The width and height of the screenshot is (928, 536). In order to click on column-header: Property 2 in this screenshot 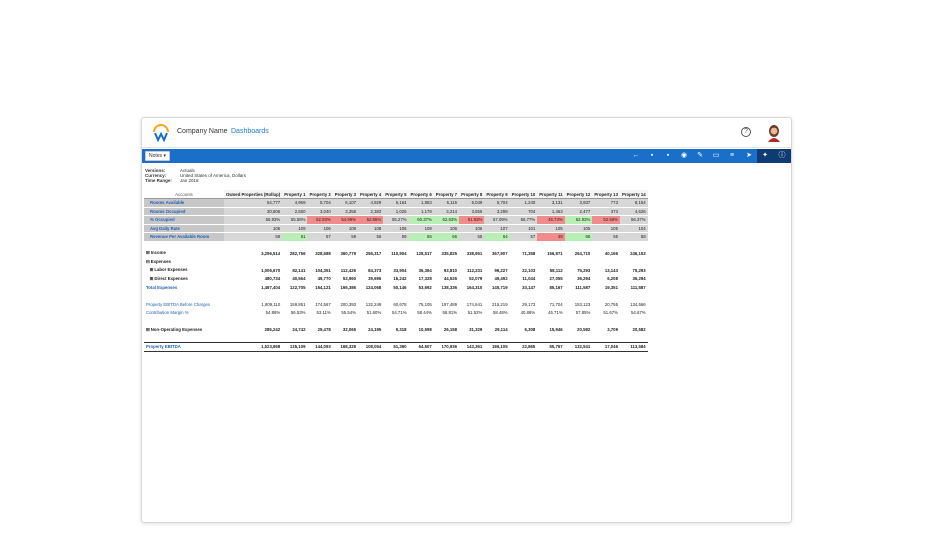, I will do `click(320, 194)`.